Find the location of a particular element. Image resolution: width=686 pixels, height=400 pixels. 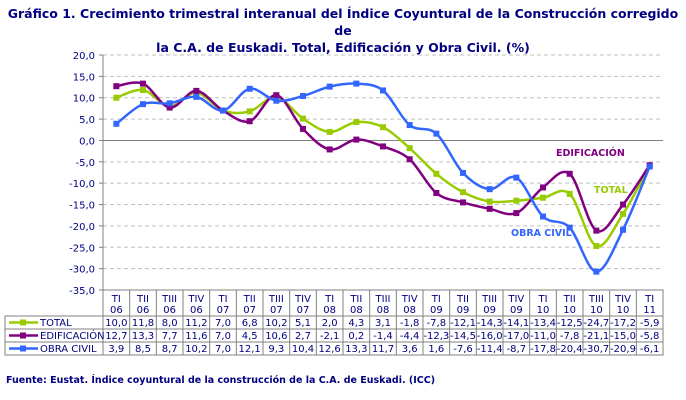

legend-label-obra-civil: OBRA CIVIL is located at coordinates (68, 349).